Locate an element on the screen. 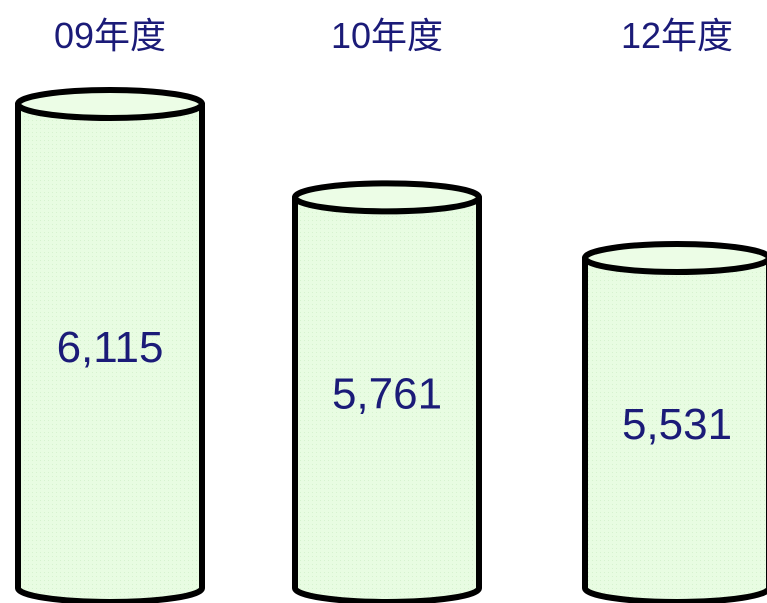 Image resolution: width=767 pixels, height=603 pixels. value-label: 5,531 is located at coordinates (677, 424).